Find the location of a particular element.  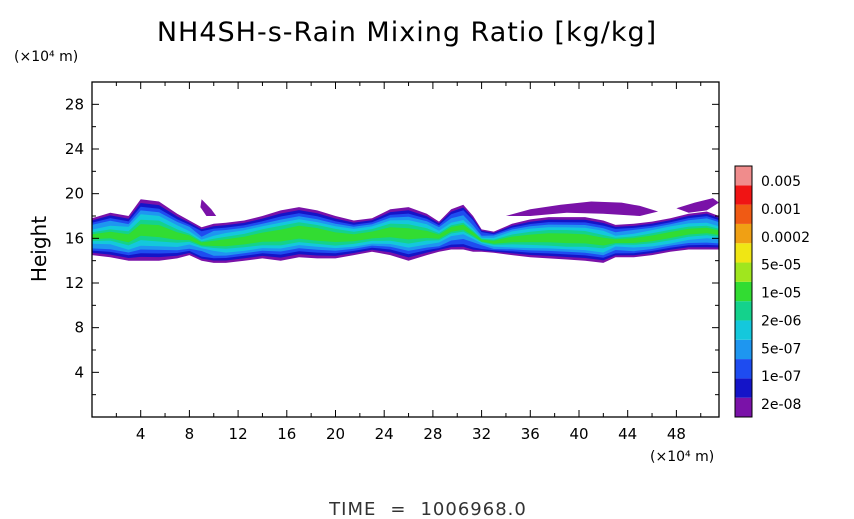

y-tick-label: 4 is located at coordinates (79, 372).